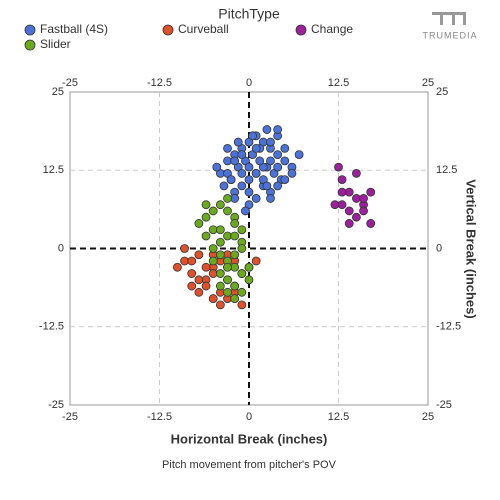 Image resolution: width=500 pixels, height=500 pixels. What do you see at coordinates (446, 170) in the screenshot?
I see `y-tick-label-right: 12.5` at bounding box center [446, 170].